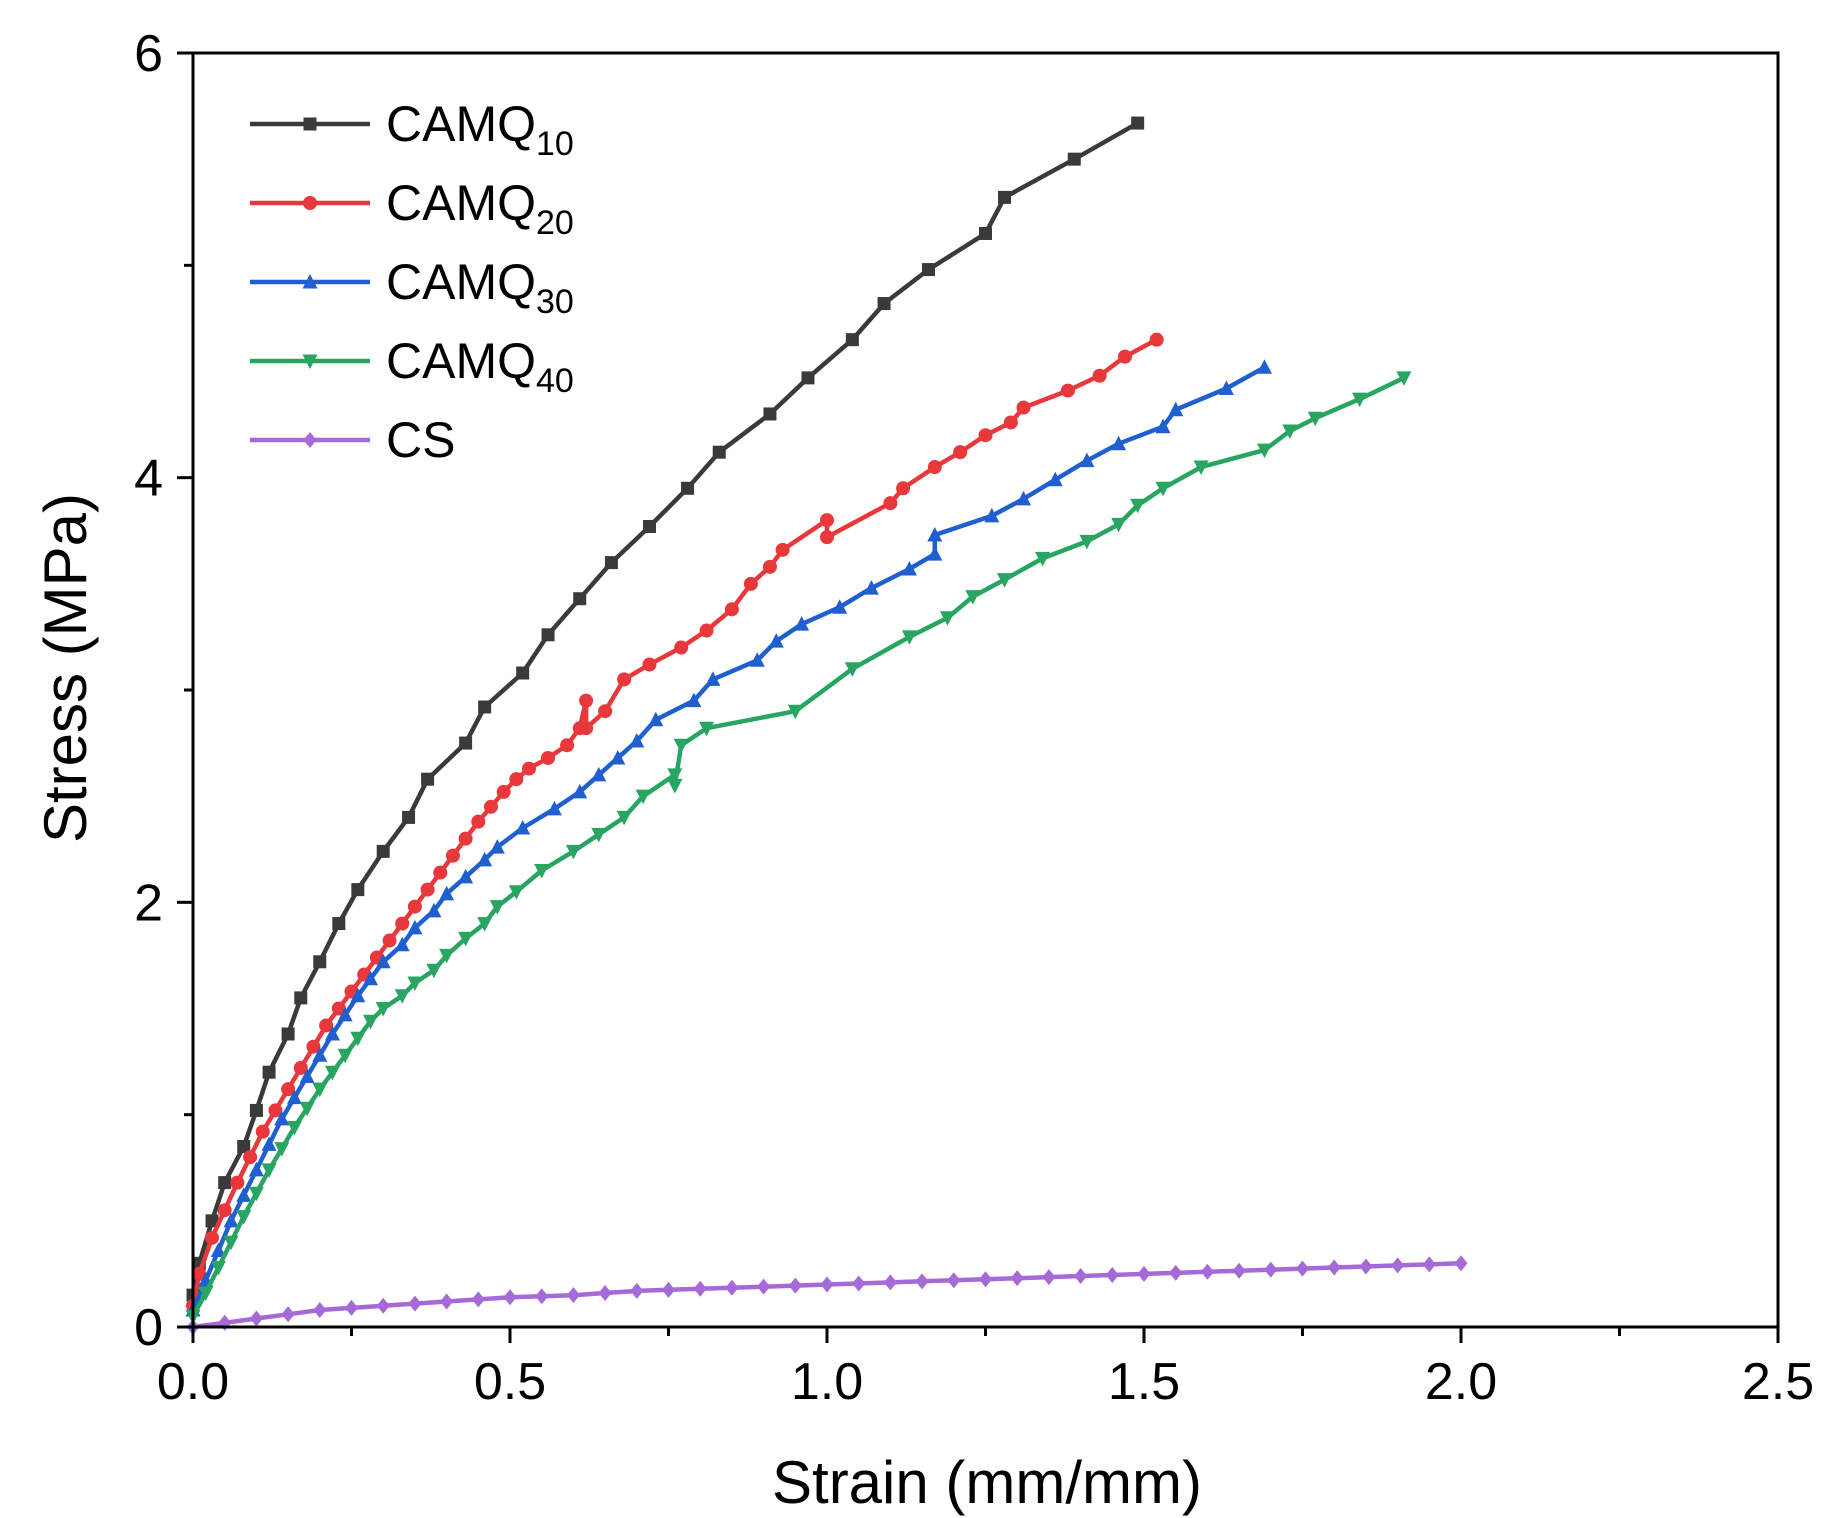 Image resolution: width=1842 pixels, height=1518 pixels. I want to click on y-axis-title: Stress (MPa), so click(65, 668).